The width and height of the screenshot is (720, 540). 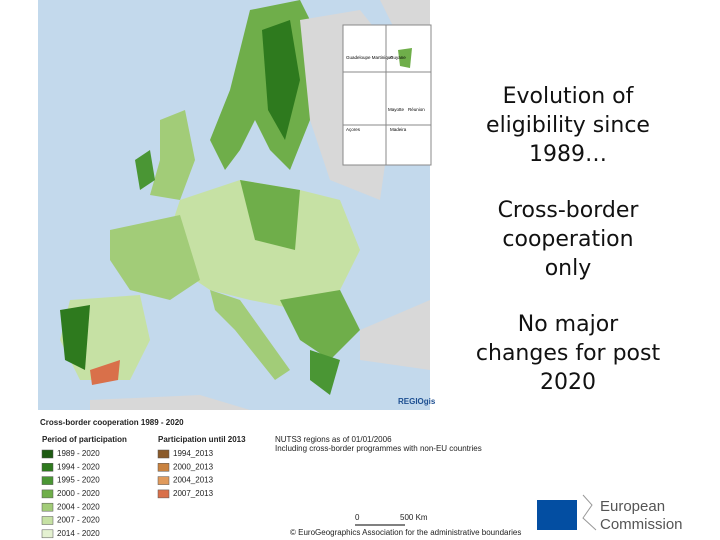 I want to click on slide-text: eligibility since, so click(x=568, y=125).